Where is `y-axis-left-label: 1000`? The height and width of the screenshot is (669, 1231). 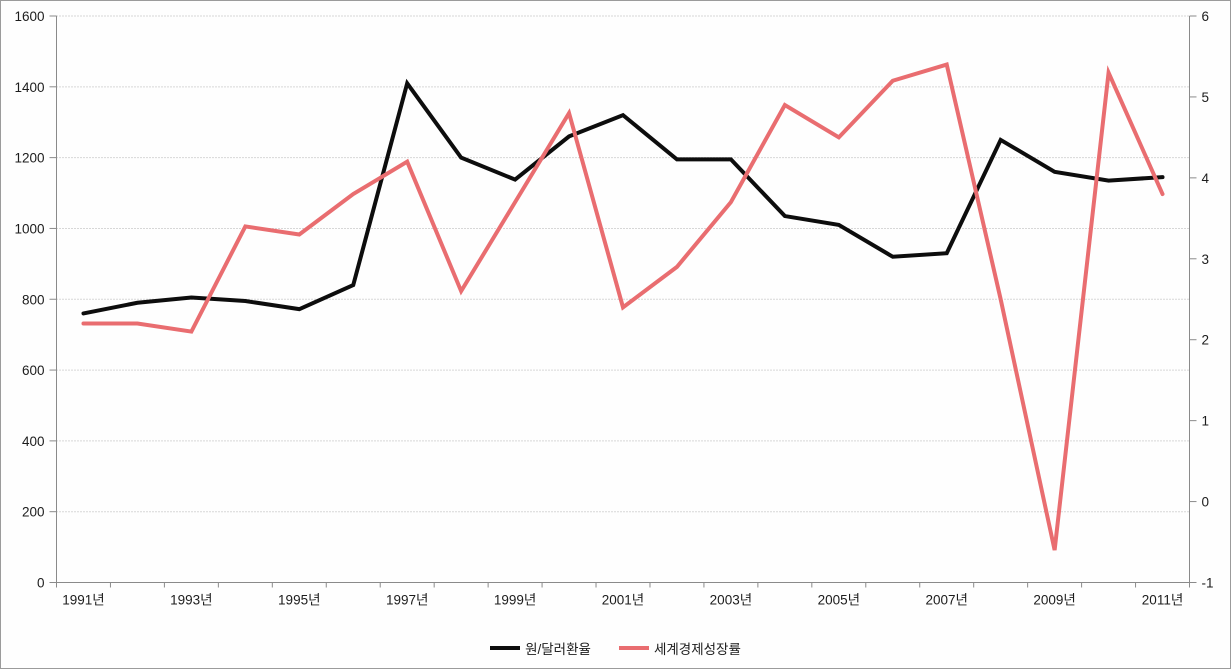 y-axis-left-label: 1000 is located at coordinates (29, 228).